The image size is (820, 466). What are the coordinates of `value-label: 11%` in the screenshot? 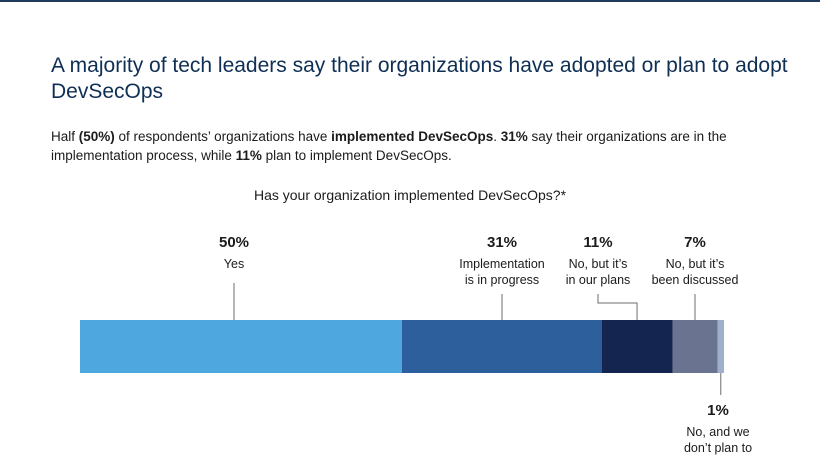 It's located at (597, 242).